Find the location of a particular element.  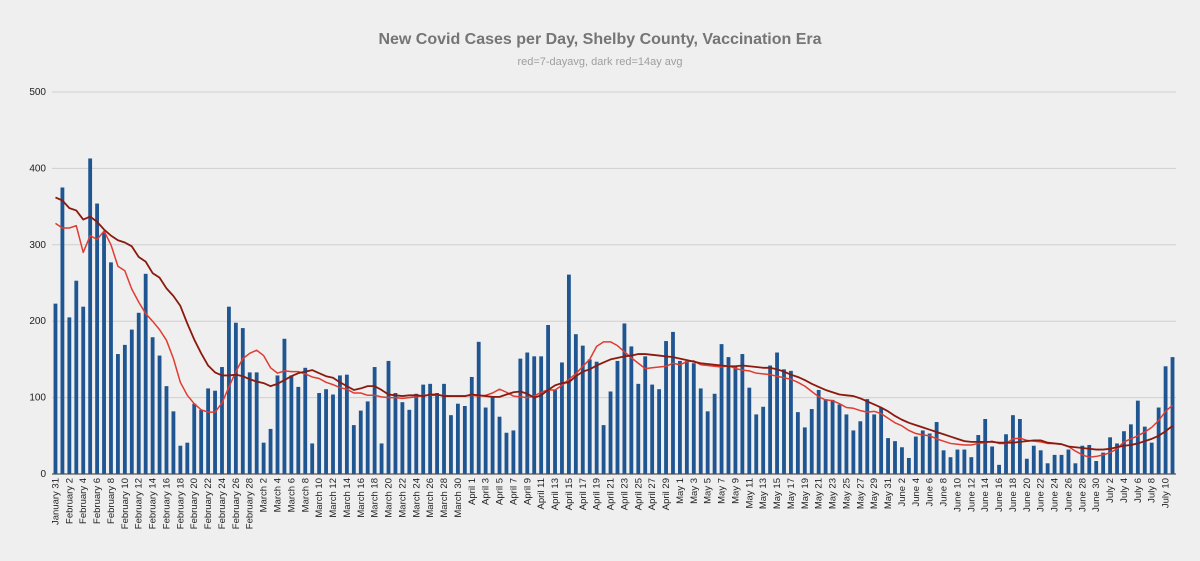

x-tick-label: May 13 is located at coordinates (763, 493).